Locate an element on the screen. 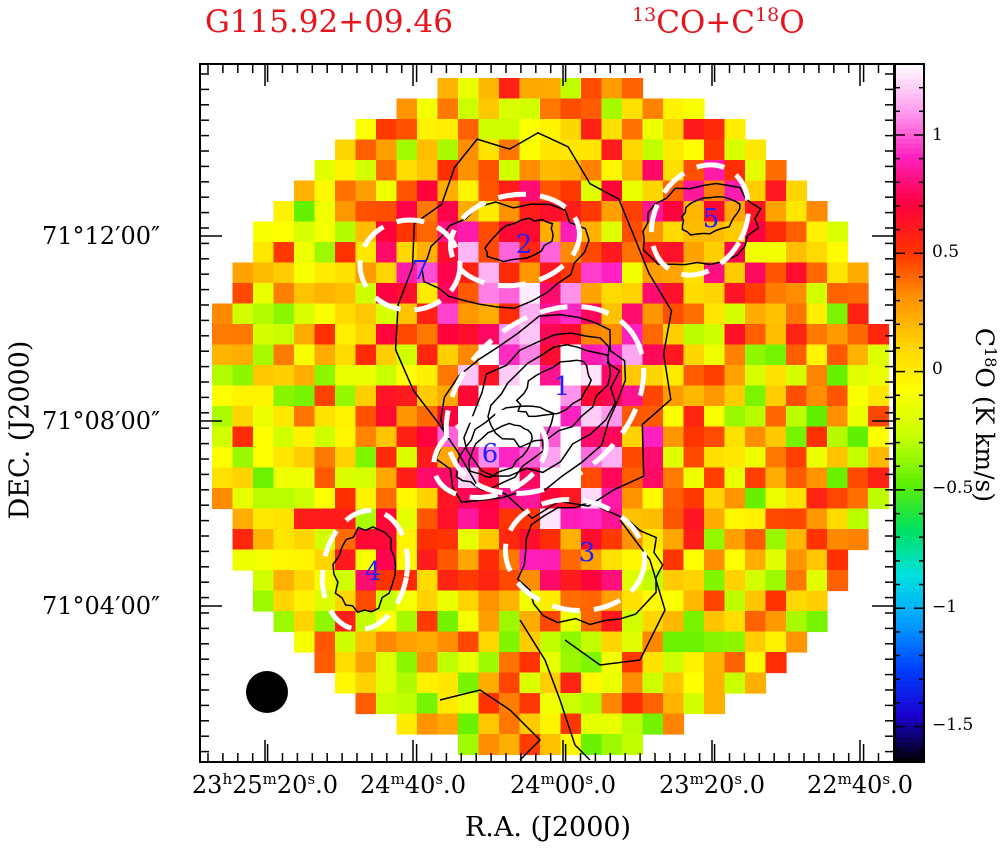 The height and width of the screenshot is (853, 1003). clump-label: 3 is located at coordinates (587, 553).